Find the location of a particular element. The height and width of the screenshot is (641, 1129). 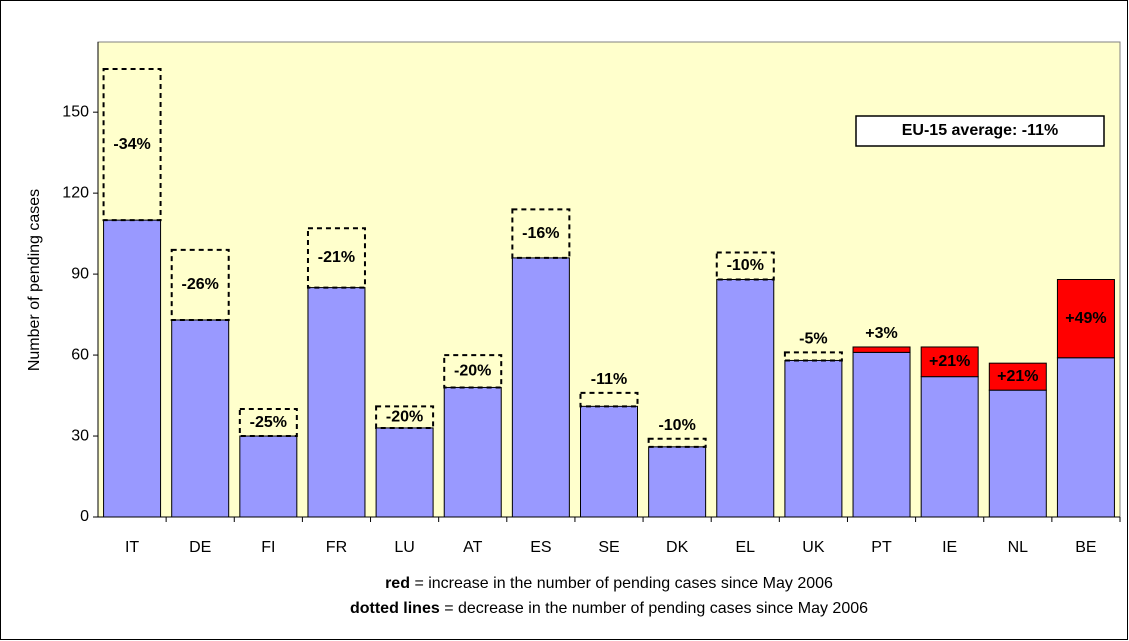

change-label: -5% is located at coordinates (813, 339).